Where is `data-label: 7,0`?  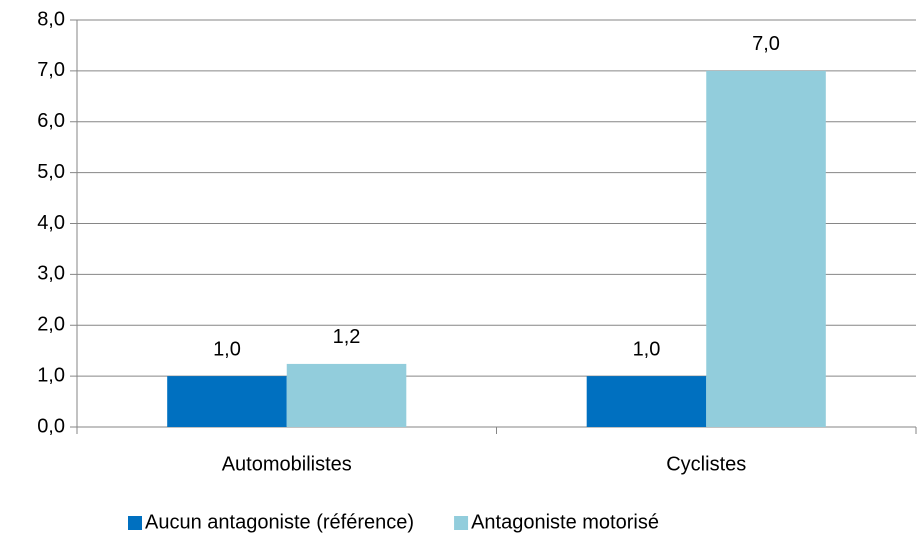 data-label: 7,0 is located at coordinates (766, 44).